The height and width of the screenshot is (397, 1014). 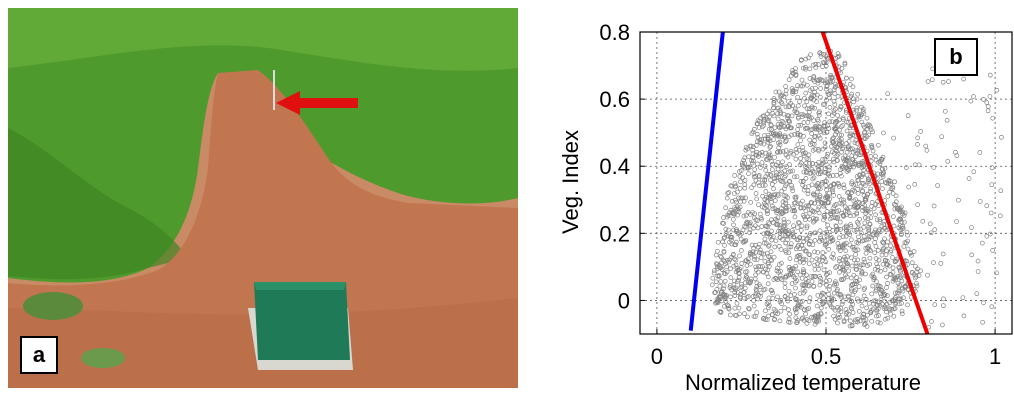 What do you see at coordinates (624, 300) in the screenshot?
I see `y-tick-label: 0` at bounding box center [624, 300].